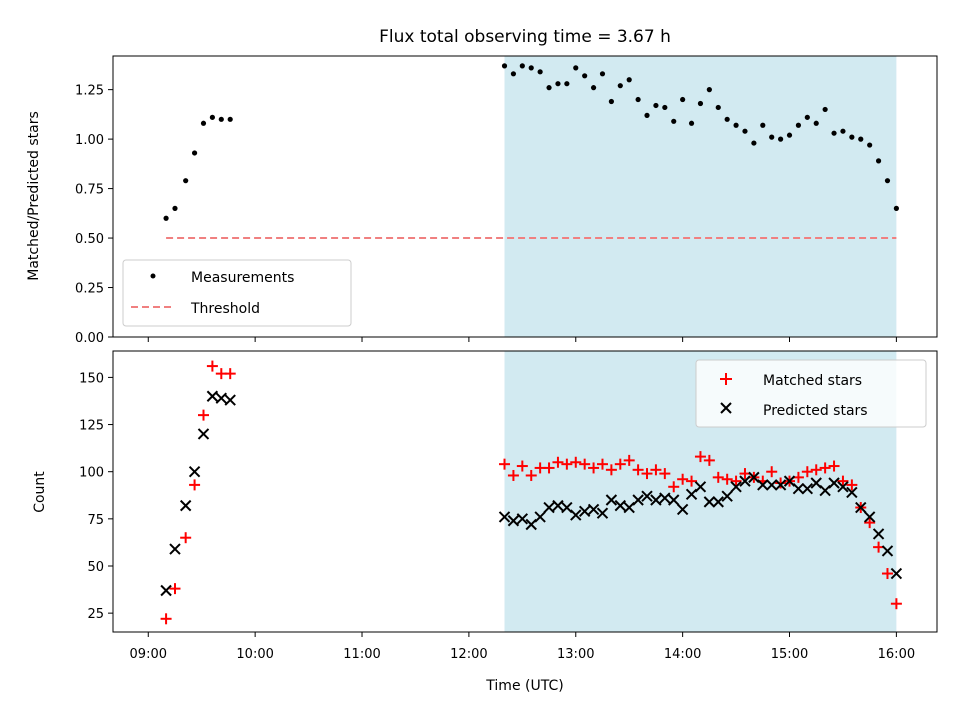 This screenshot has height=720, width=960. Describe the element at coordinates (34, 196) in the screenshot. I see `ratio-panel-ylabel: Matched/Predicted stars` at that location.